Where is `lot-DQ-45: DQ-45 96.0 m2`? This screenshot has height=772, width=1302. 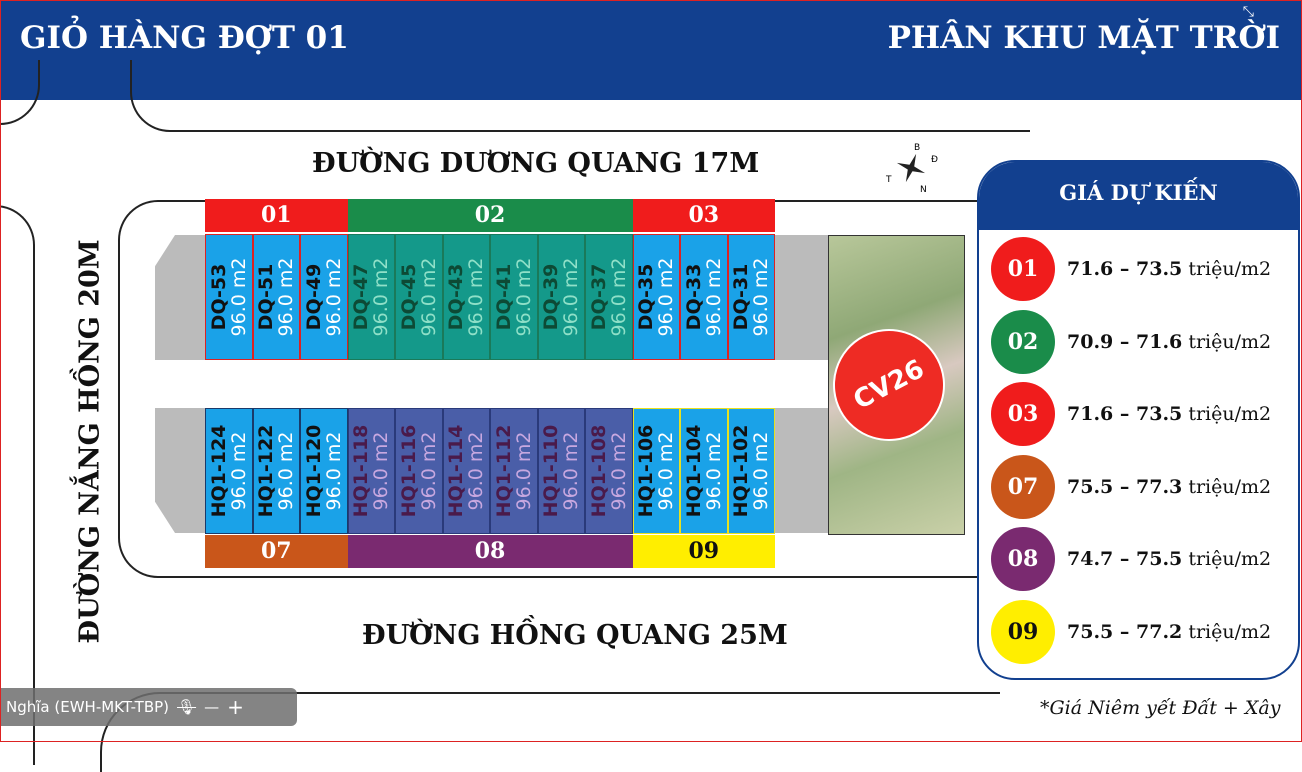
lot-DQ-45: DQ-45 96.0 m2 is located at coordinates (419, 297).